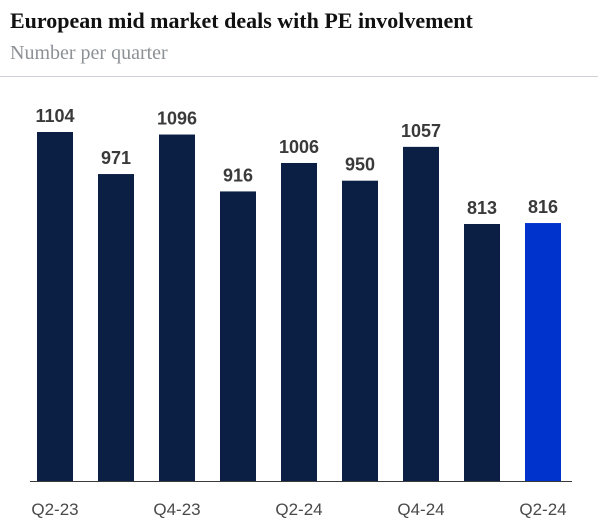 This screenshot has height=530, width=598. What do you see at coordinates (299, 76) in the screenshot?
I see `header-divider` at bounding box center [299, 76].